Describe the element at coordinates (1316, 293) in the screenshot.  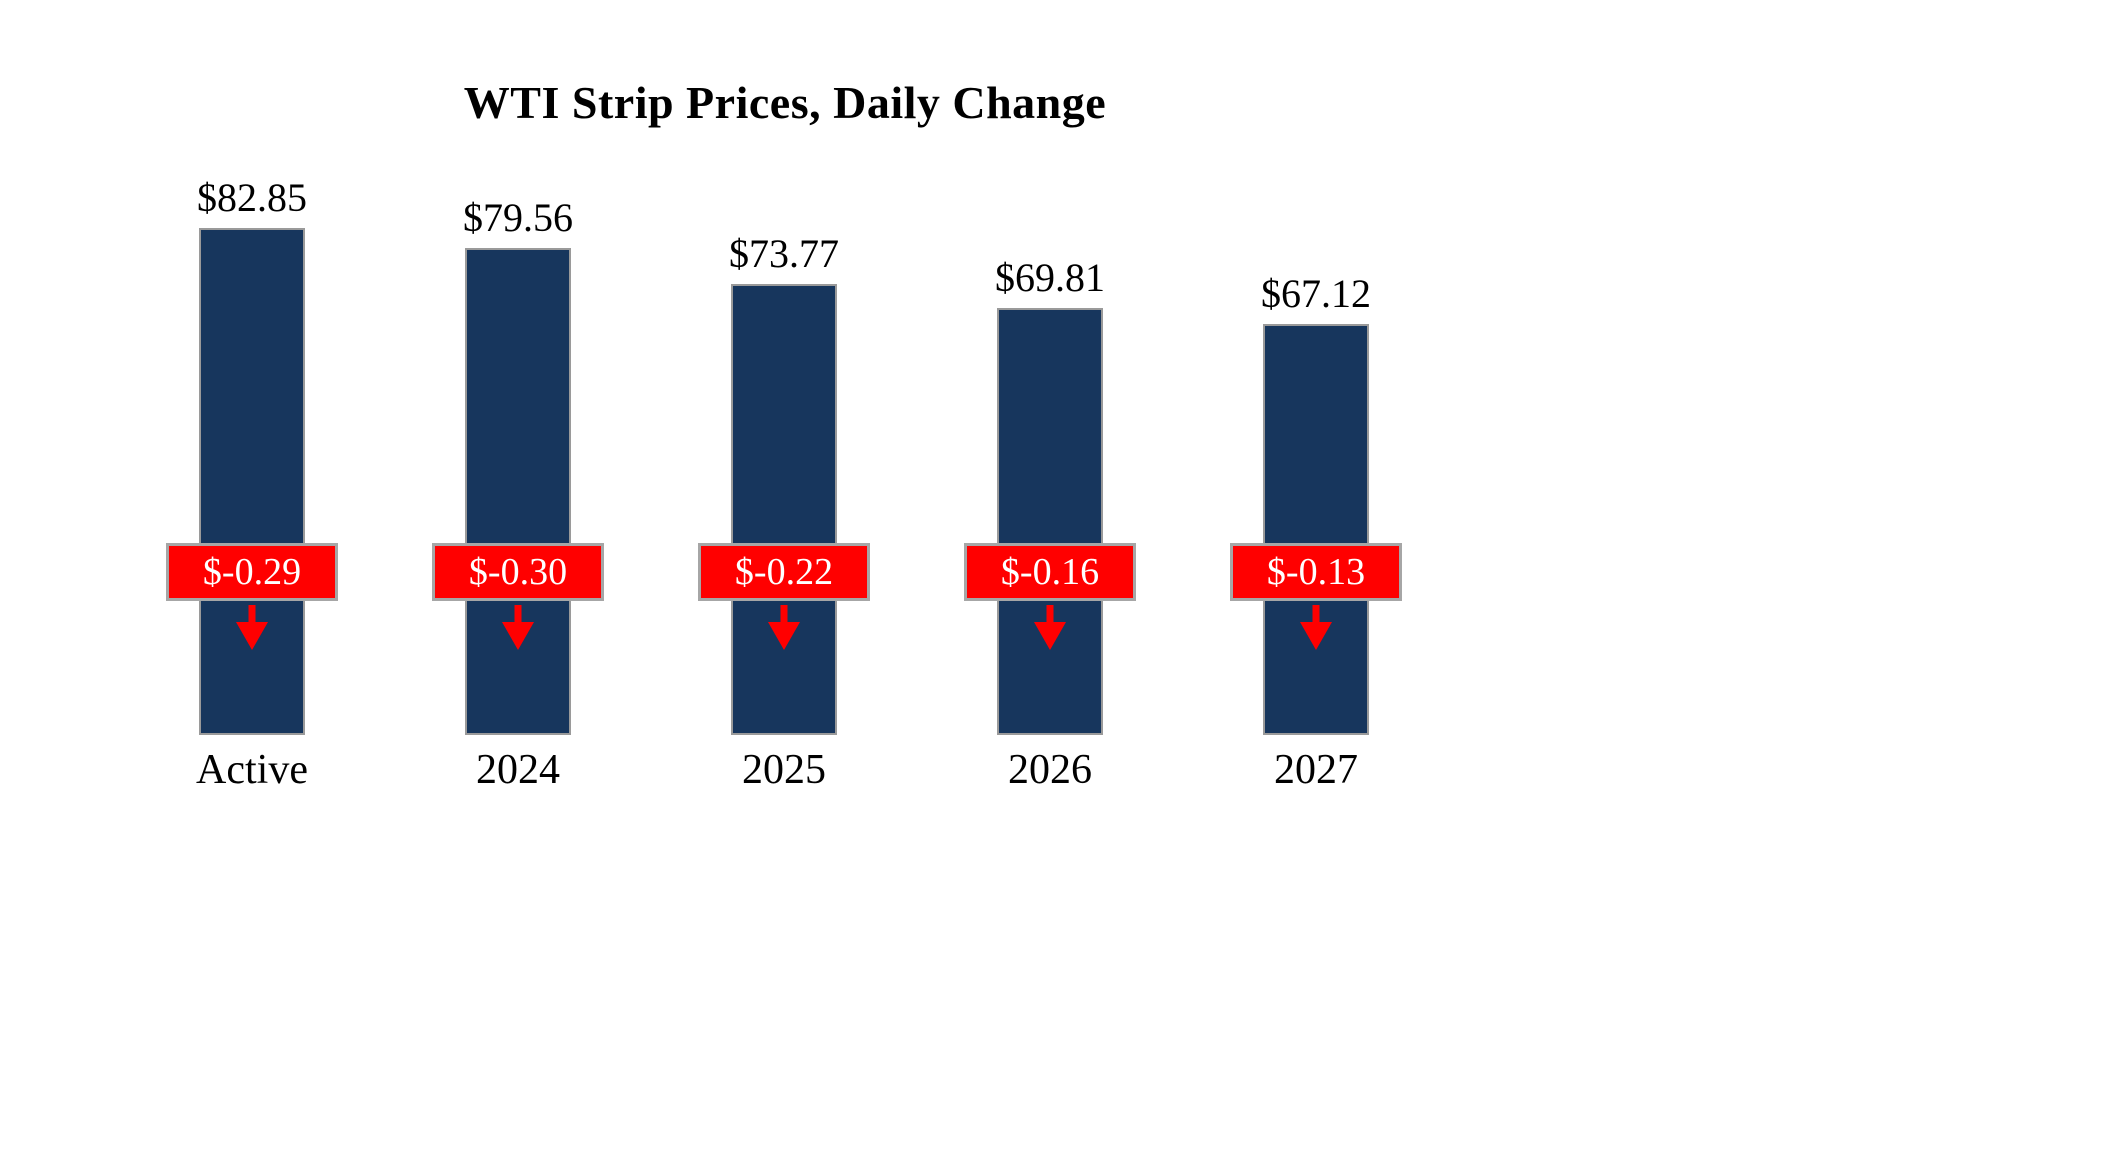
I see `price-label: $67.12` at that location.